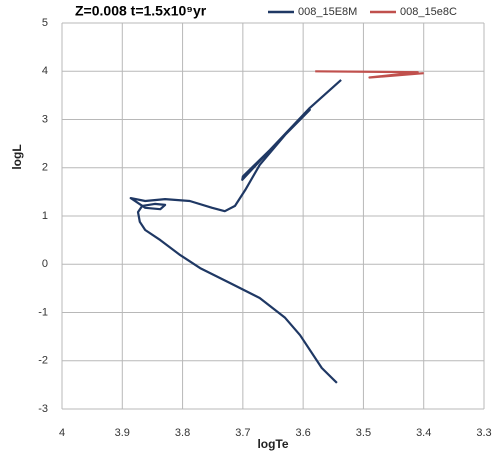 This screenshot has height=455, width=500. I want to click on x-tick-label: 3.5, so click(363, 433).